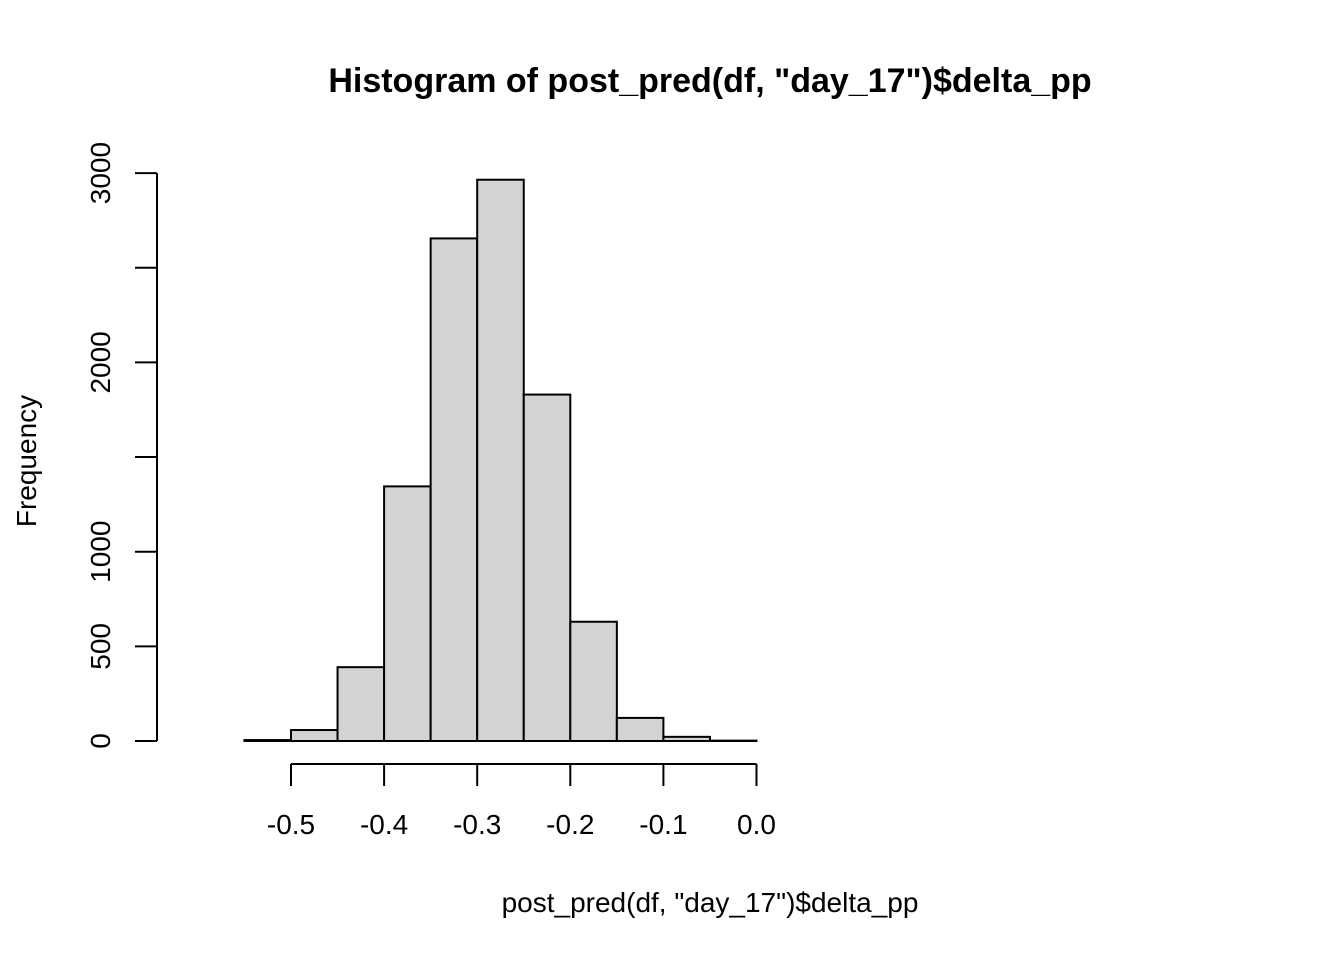 The width and height of the screenshot is (1344, 960). Describe the element at coordinates (100, 741) in the screenshot. I see `y-tick-label: 0` at that location.